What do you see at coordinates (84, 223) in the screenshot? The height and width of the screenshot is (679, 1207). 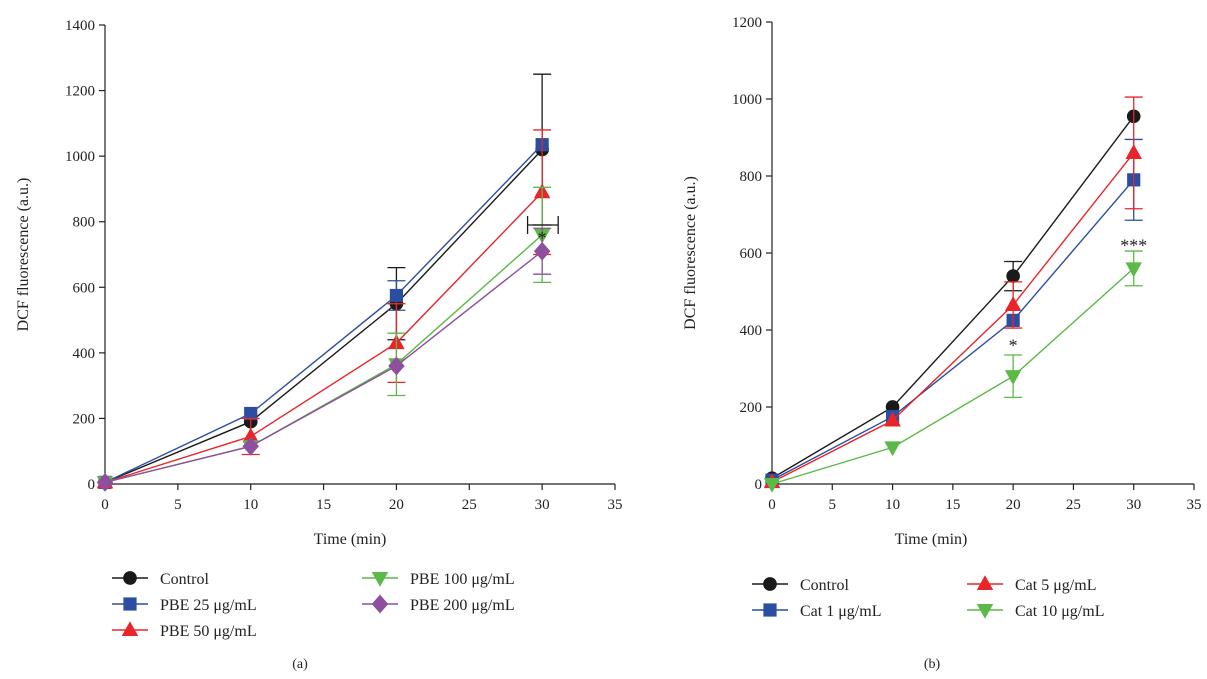 I see `y-tick-label-a-800: 800` at bounding box center [84, 223].